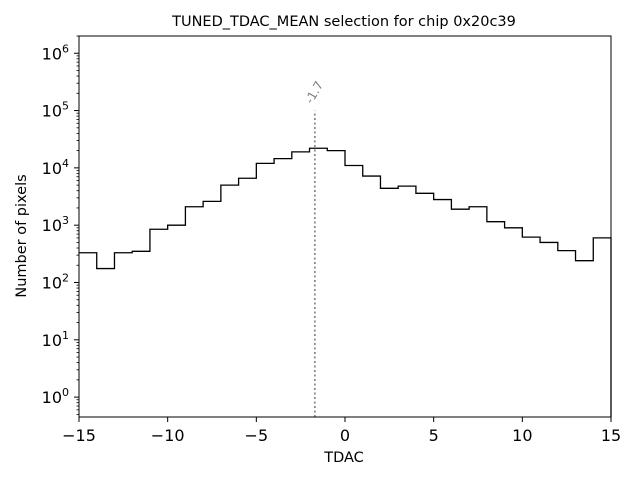 The height and width of the screenshot is (480, 640). I want to click on x-tick-label: 10, so click(522, 435).